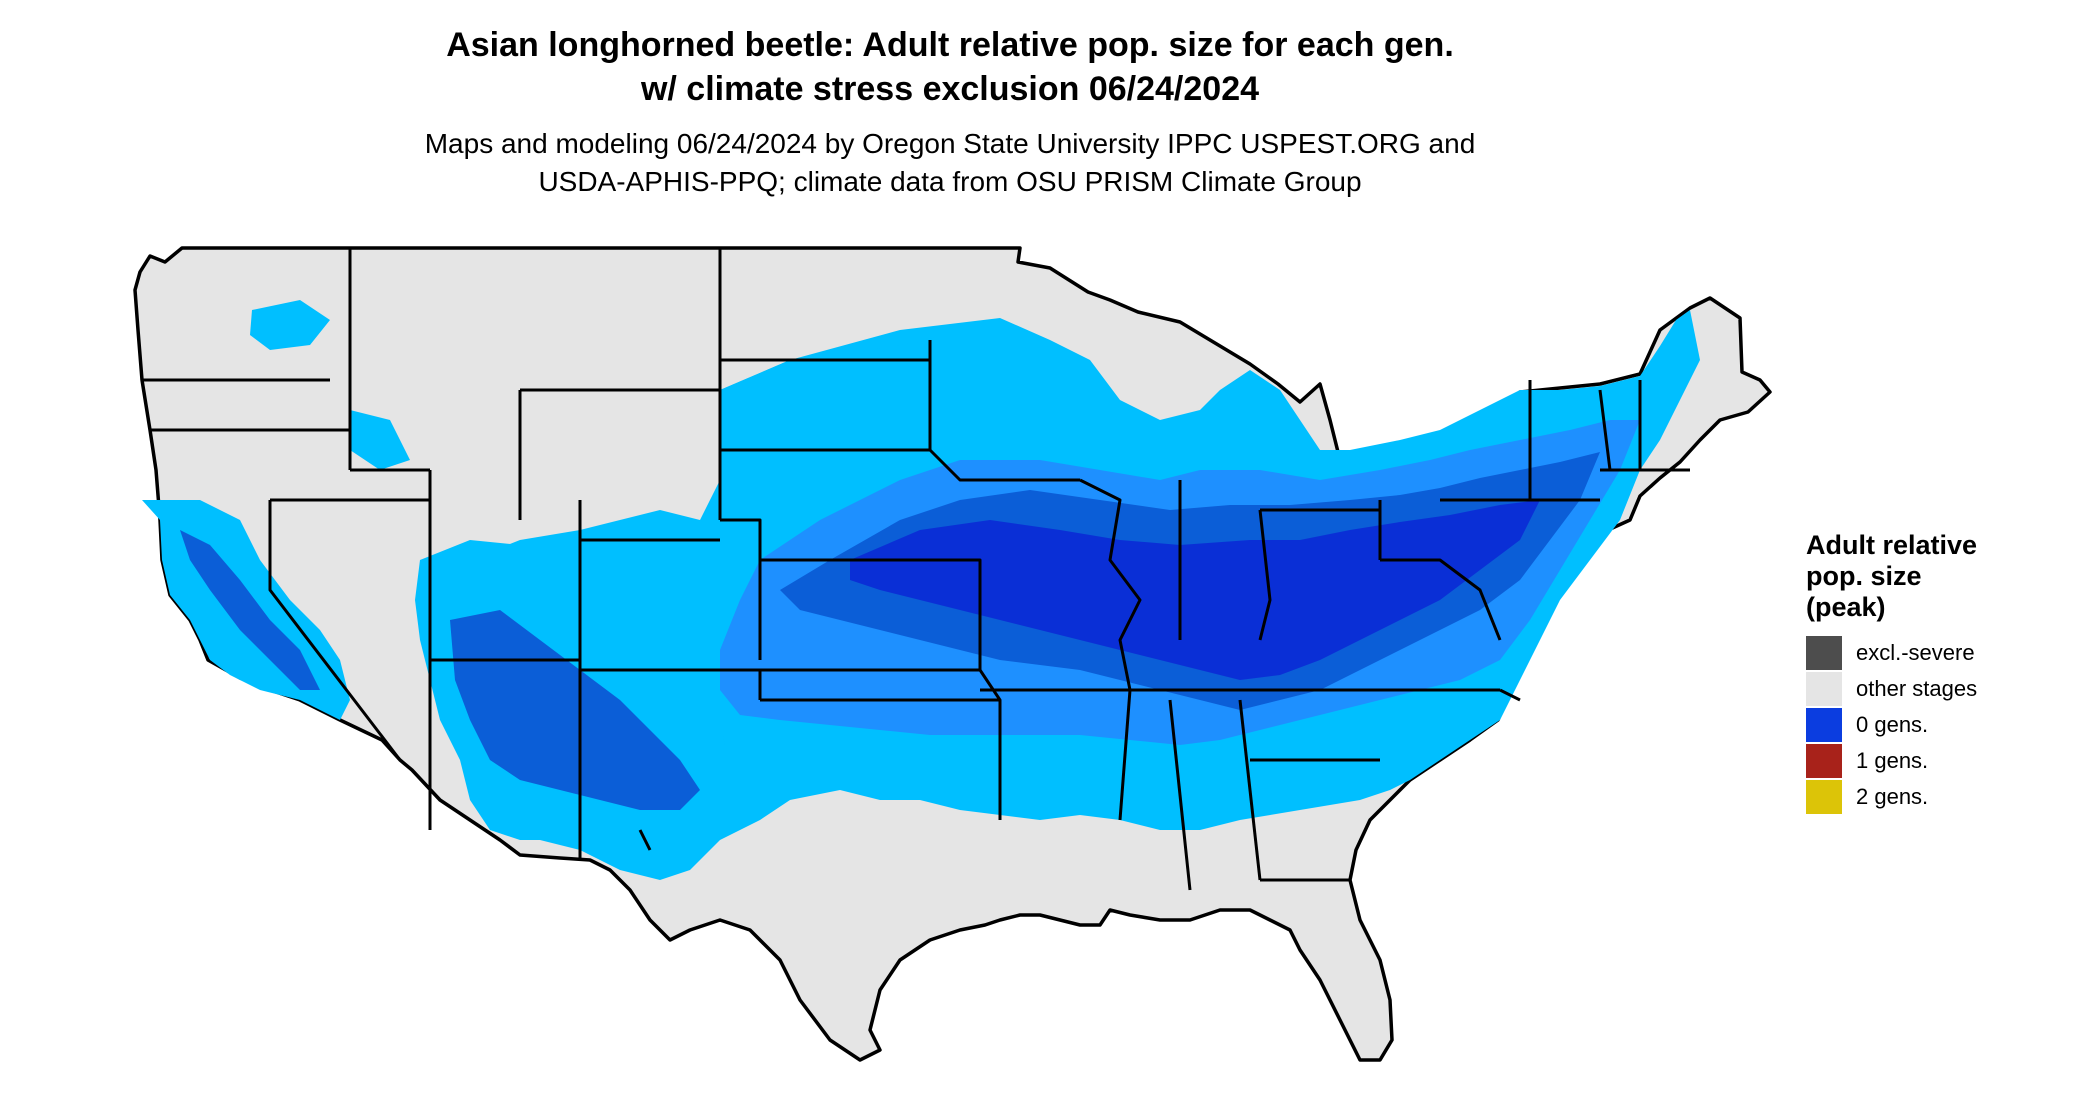 This screenshot has width=2100, height=1116. I want to click on legend-swatch-excl-severe, so click(1824, 653).